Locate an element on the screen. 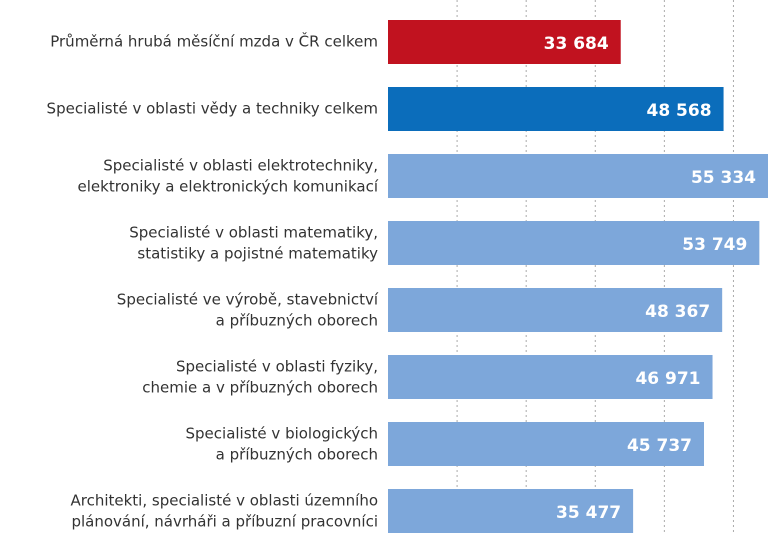  value-label: 35 477 is located at coordinates (588, 513).